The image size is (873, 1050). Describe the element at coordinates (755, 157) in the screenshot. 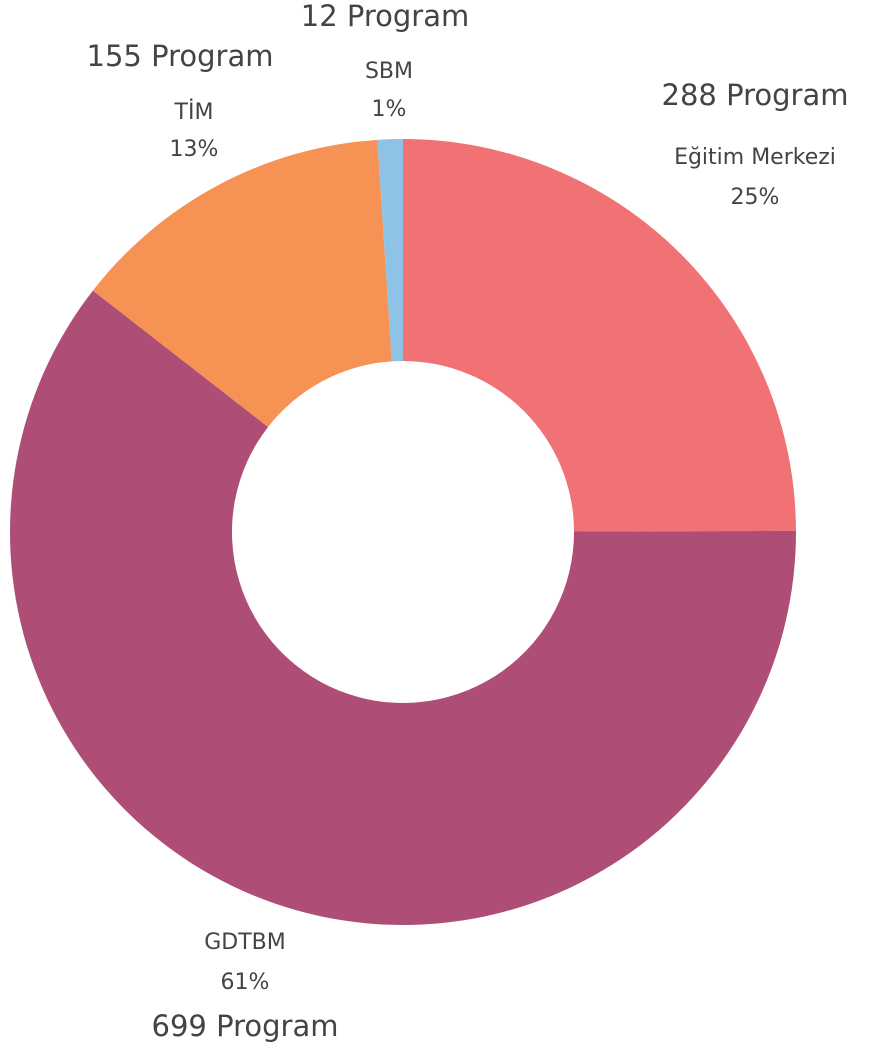

I see `category-label: Eğitim Merkezi` at that location.